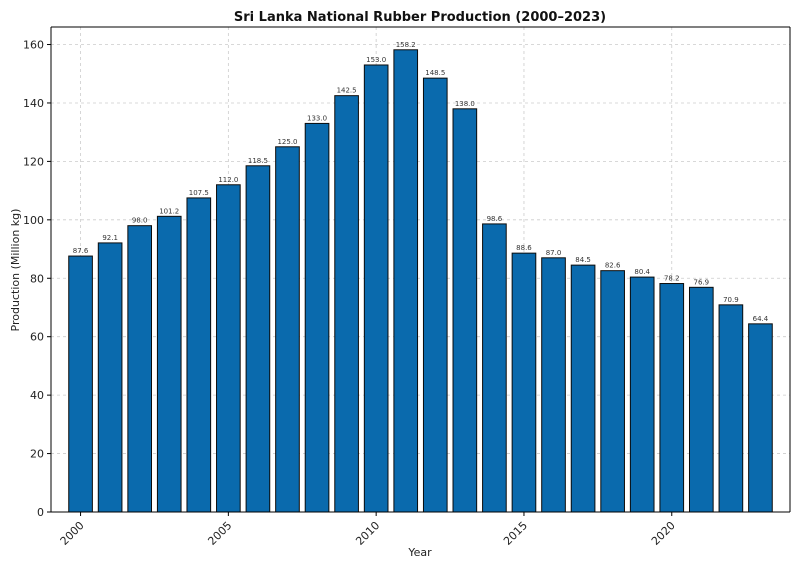  Describe the element at coordinates (663, 533) in the screenshot. I see `x-tick-label-2020: 2020` at that location.